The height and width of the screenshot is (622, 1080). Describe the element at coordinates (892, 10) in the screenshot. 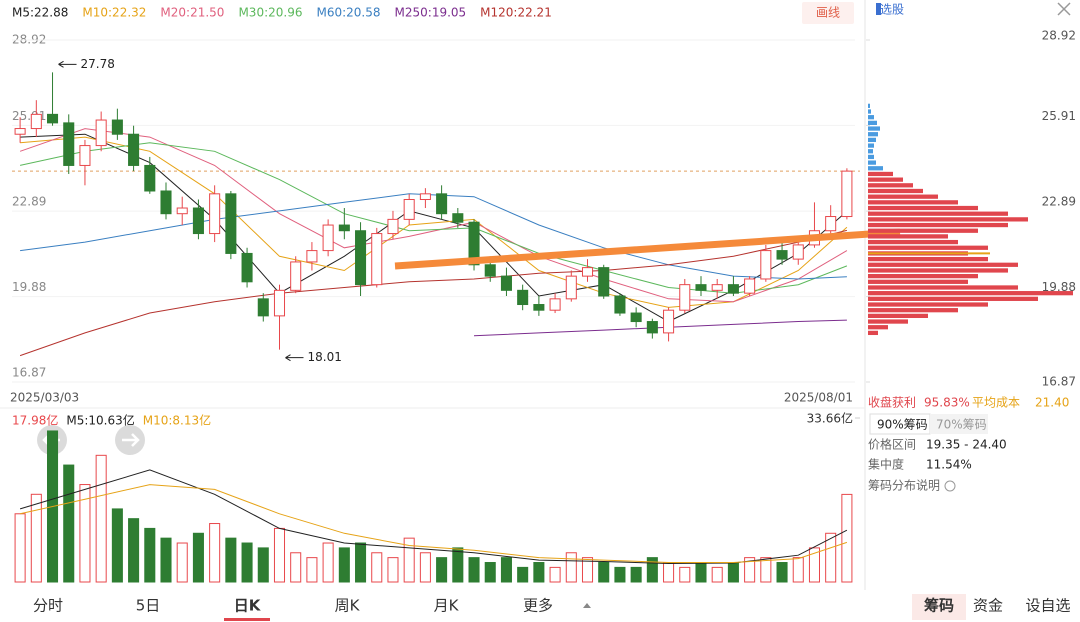

I see `select-button-label: 选股` at that location.